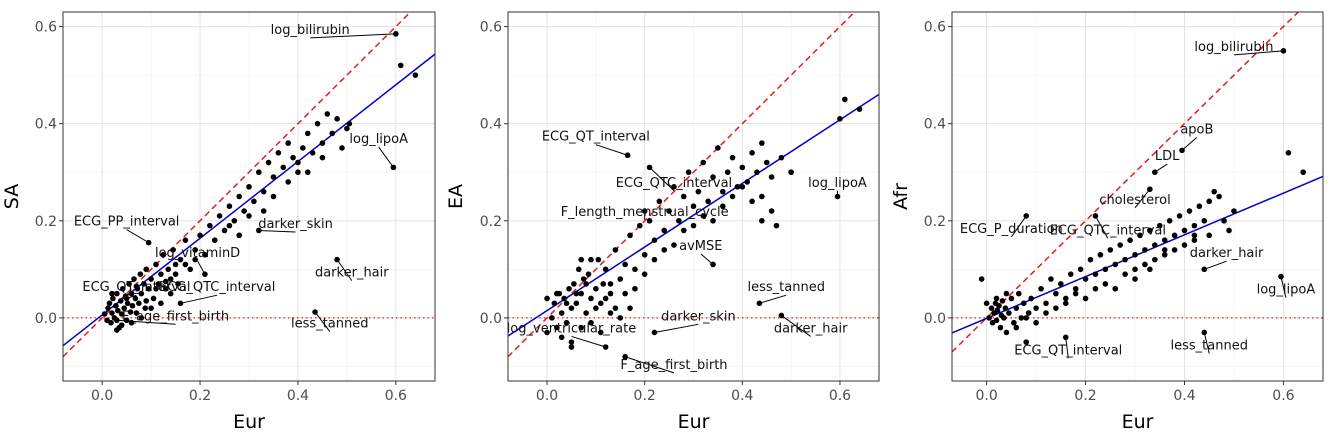 The width and height of the screenshot is (1331, 435). What do you see at coordinates (1209, 345) in the screenshot?
I see `point-label: less_tanned` at bounding box center [1209, 345].